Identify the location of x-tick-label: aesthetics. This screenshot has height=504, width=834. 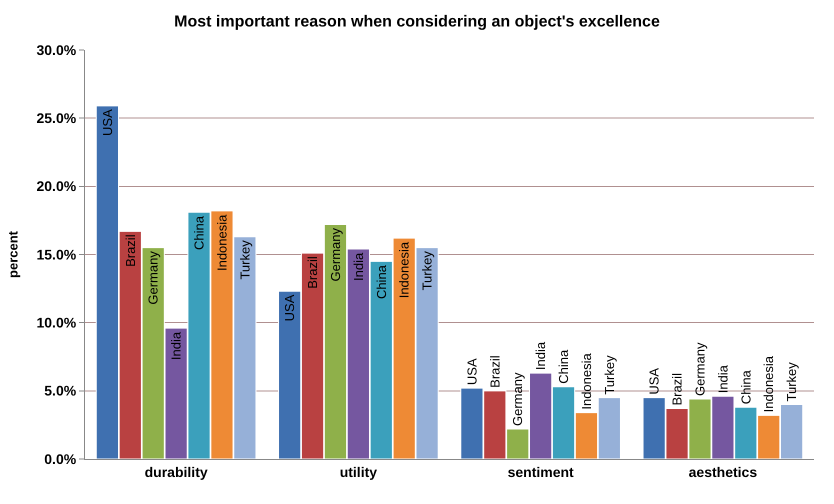
(723, 472).